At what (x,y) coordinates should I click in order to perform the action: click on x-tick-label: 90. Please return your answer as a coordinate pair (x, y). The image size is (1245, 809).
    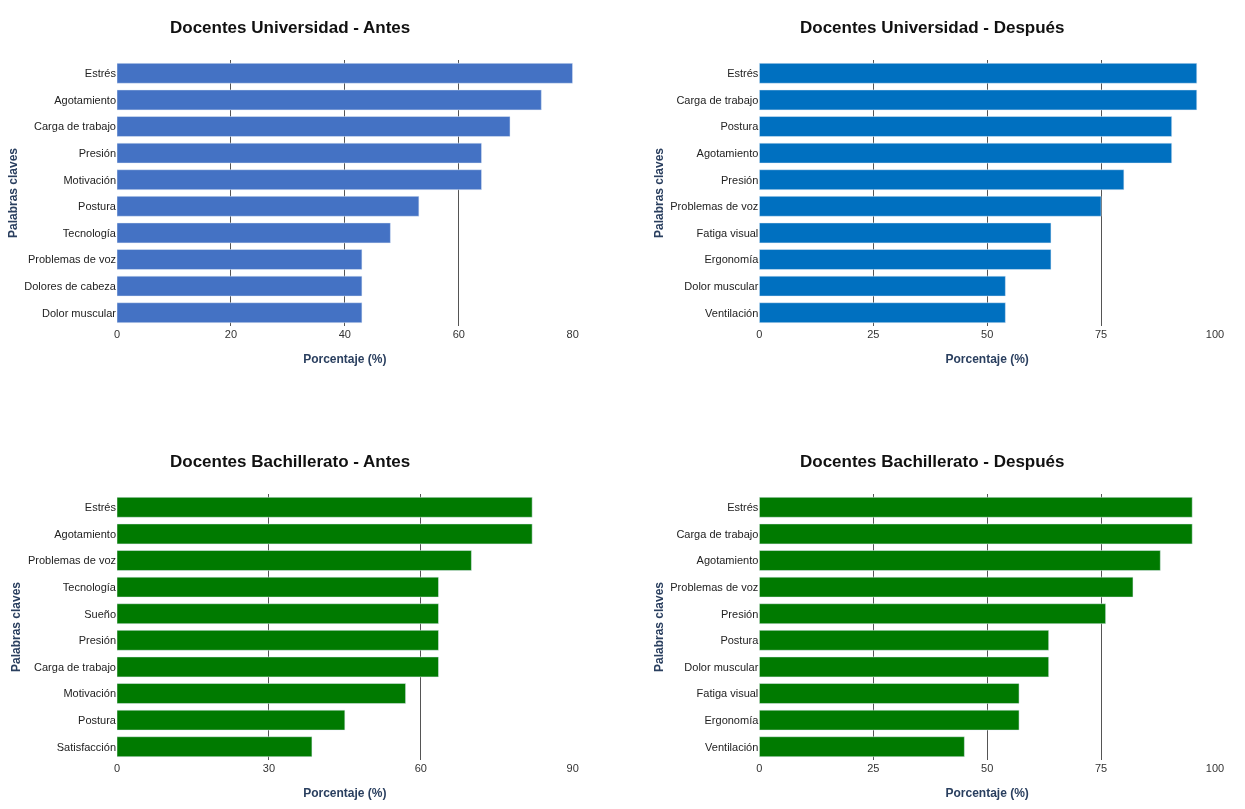
    Looking at the image, I should click on (572, 768).